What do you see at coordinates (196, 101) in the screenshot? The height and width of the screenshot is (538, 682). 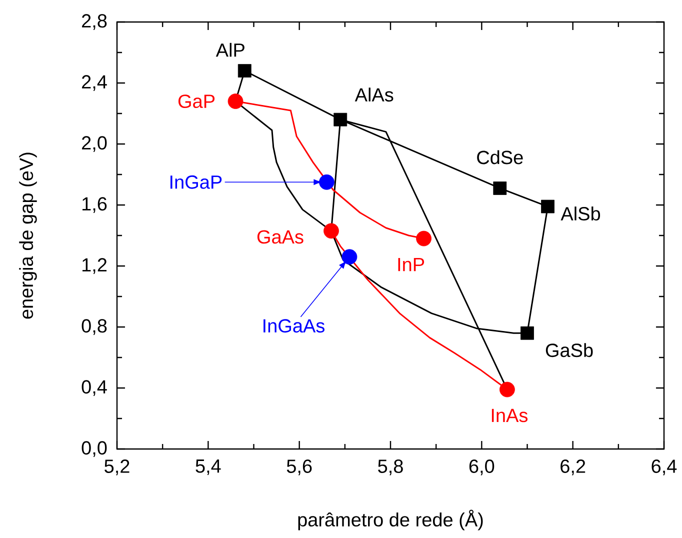 I see `annotation: GaP` at bounding box center [196, 101].